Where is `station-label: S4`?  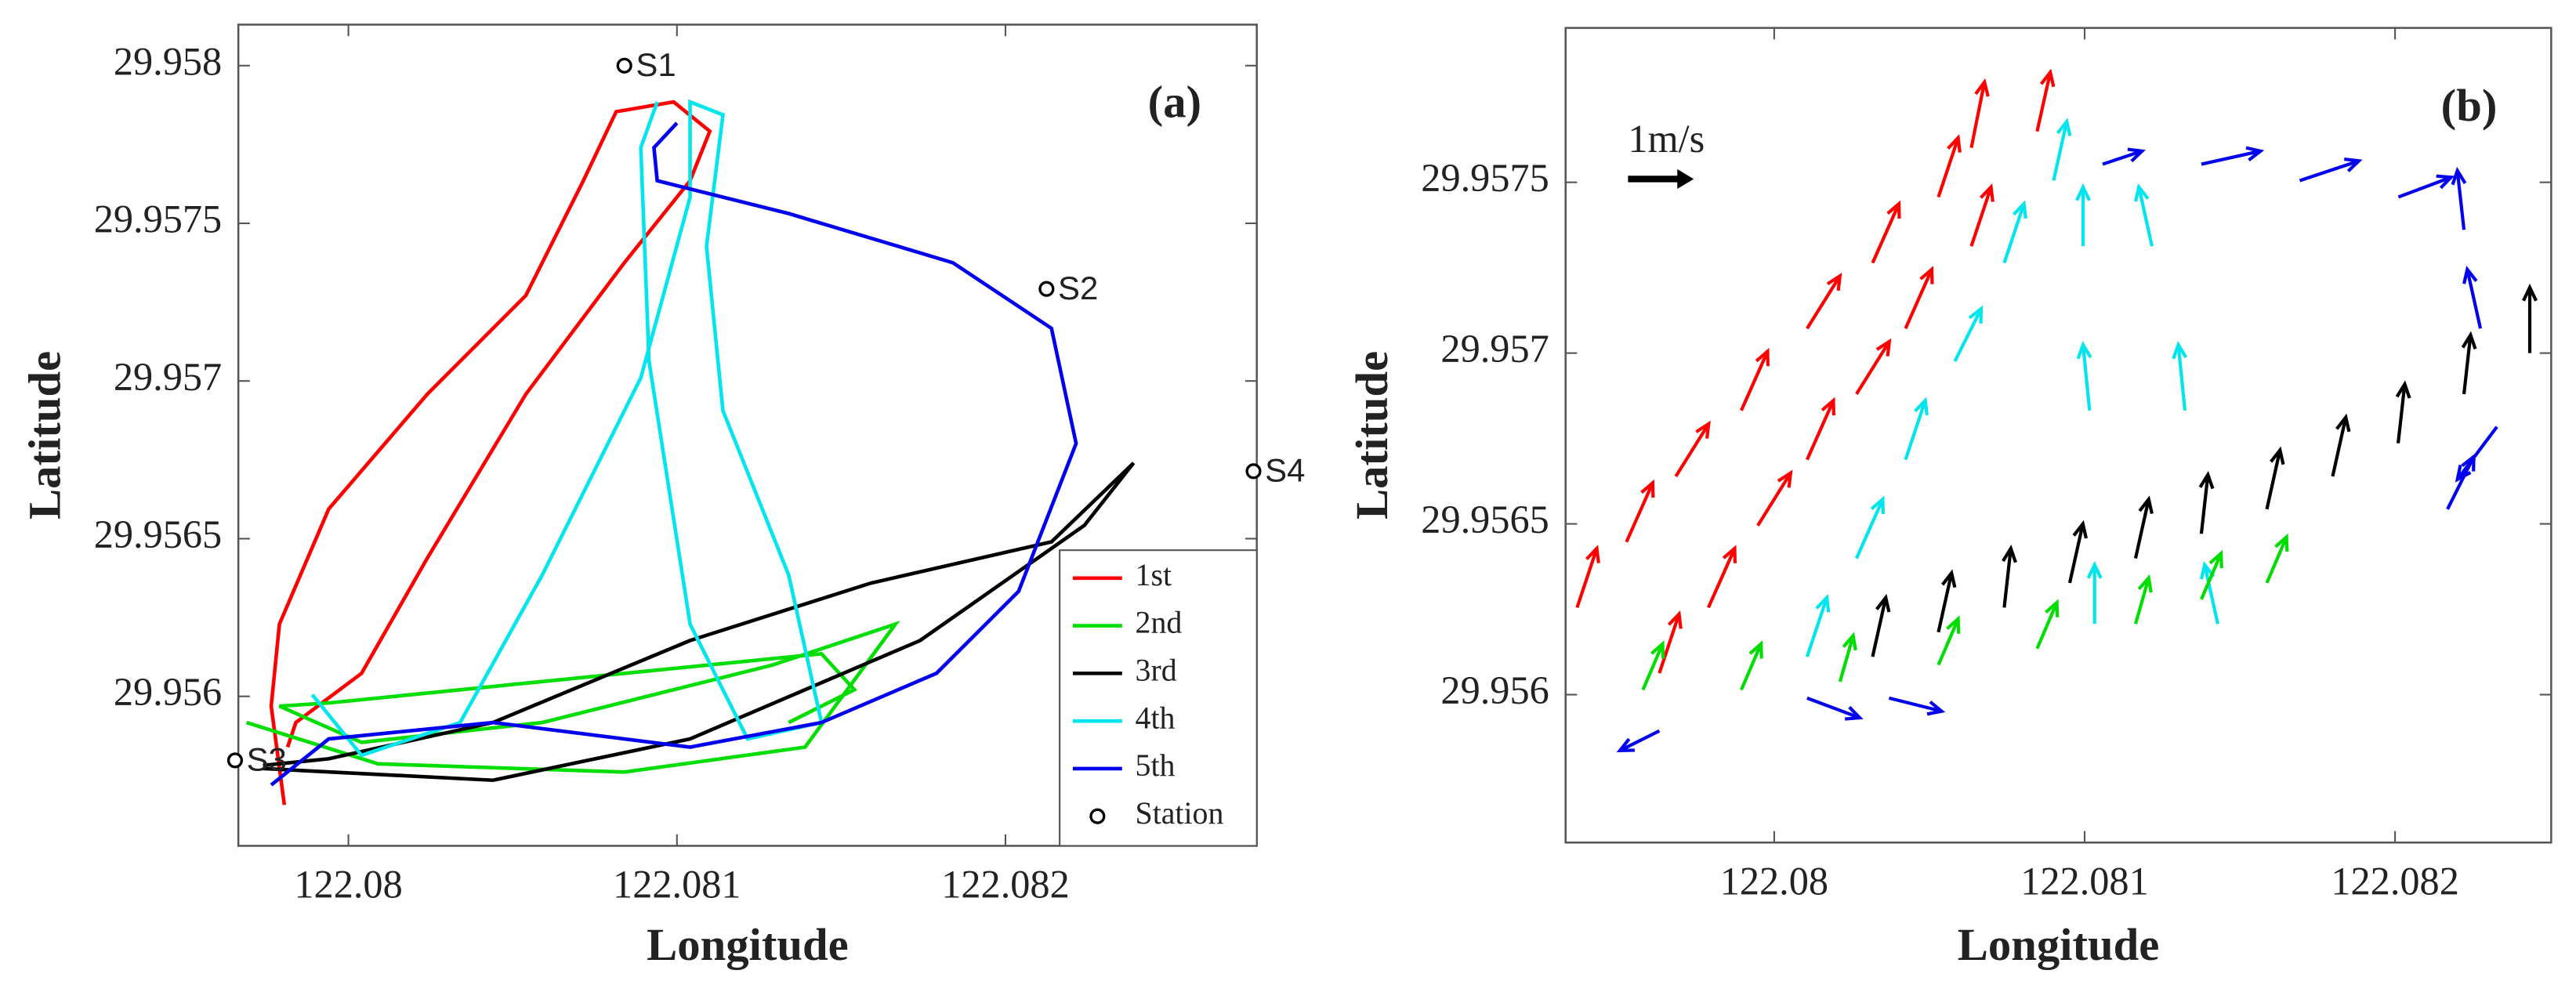 station-label: S4 is located at coordinates (1285, 470).